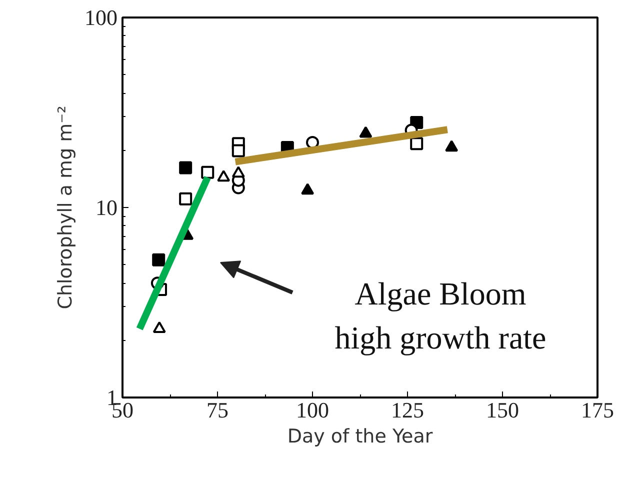 The height and width of the screenshot is (479, 632). I want to click on x-tick-label: 150, so click(502, 410).